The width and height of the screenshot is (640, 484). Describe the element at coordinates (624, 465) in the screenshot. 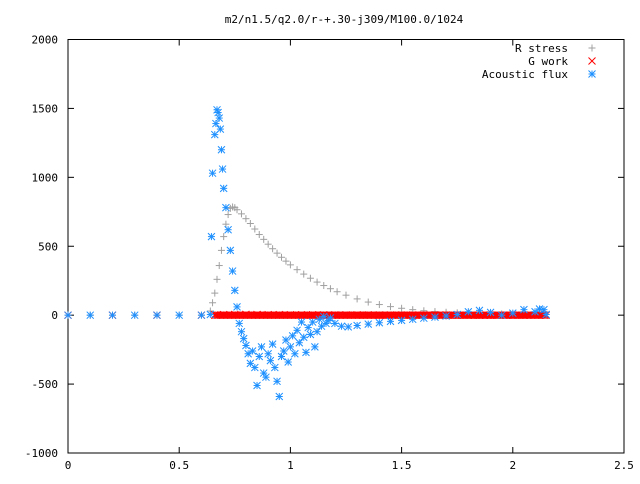

I see `x-tick-label: 2.5` at that location.